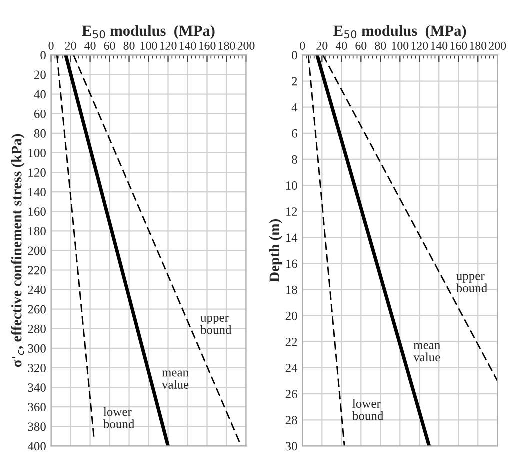  Describe the element at coordinates (18, 251) in the screenshot. I see `y-axis-title: σ'$_{c}$, effective confinement stress (kPa)` at that location.